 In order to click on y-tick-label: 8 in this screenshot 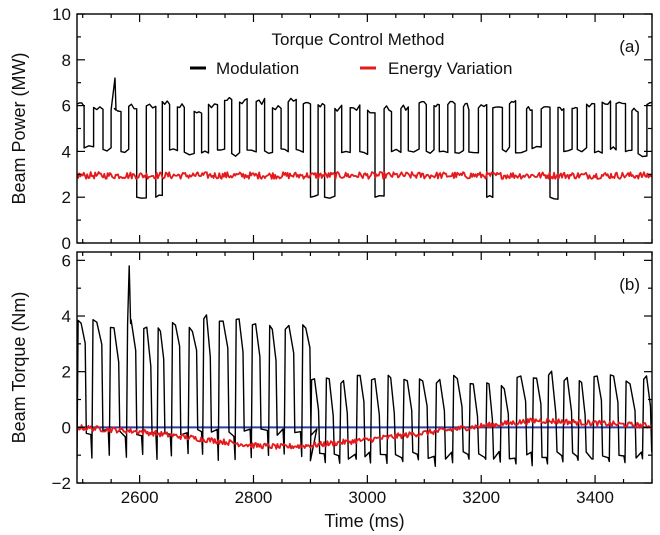, I will do `click(66, 60)`.